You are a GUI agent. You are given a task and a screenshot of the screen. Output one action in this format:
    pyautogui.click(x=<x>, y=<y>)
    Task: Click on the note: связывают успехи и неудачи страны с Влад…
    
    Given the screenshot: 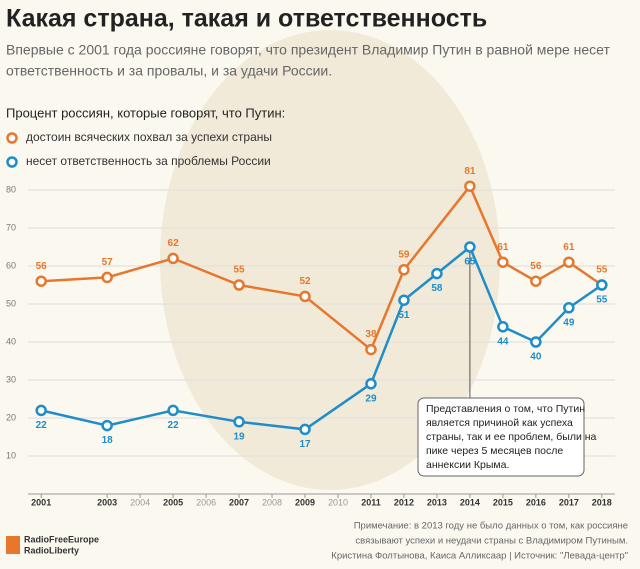 What is the action you would take?
    pyautogui.click(x=491, y=541)
    